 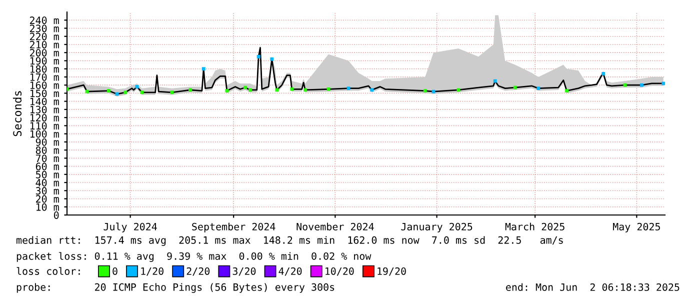 I want to click on y-tick-label: 150 m, so click(x=44, y=94).